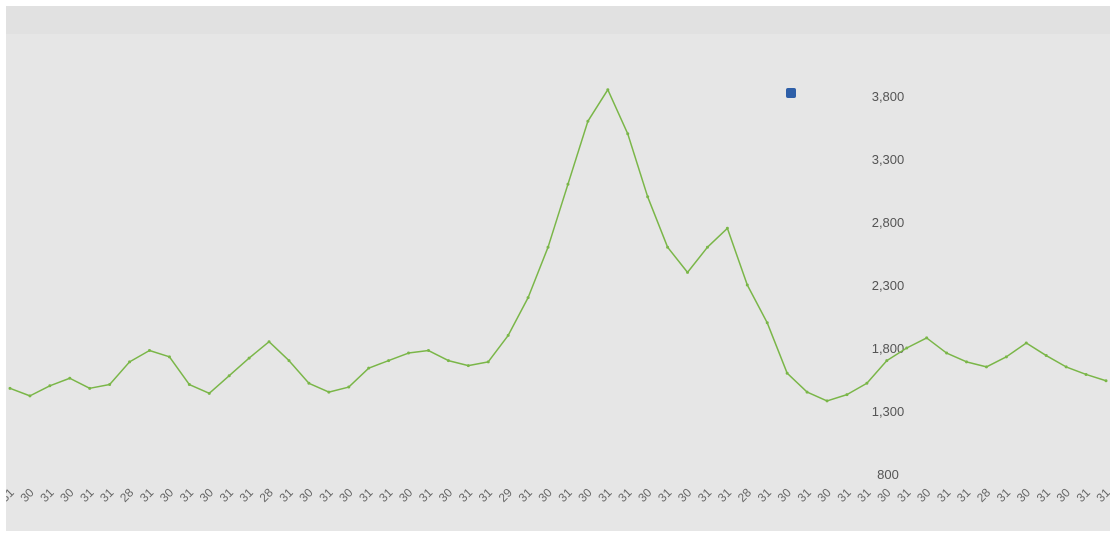 This screenshot has width=1116, height=537. Describe the element at coordinates (888, 348) in the screenshot. I see `y-tick-label: 1,800` at that location.